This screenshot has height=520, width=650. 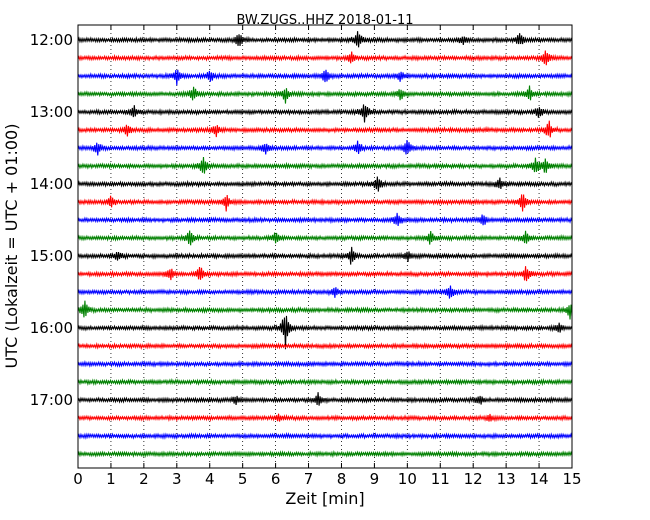 What do you see at coordinates (440, 479) in the screenshot?
I see `x-tick-label: 11` at bounding box center [440, 479].